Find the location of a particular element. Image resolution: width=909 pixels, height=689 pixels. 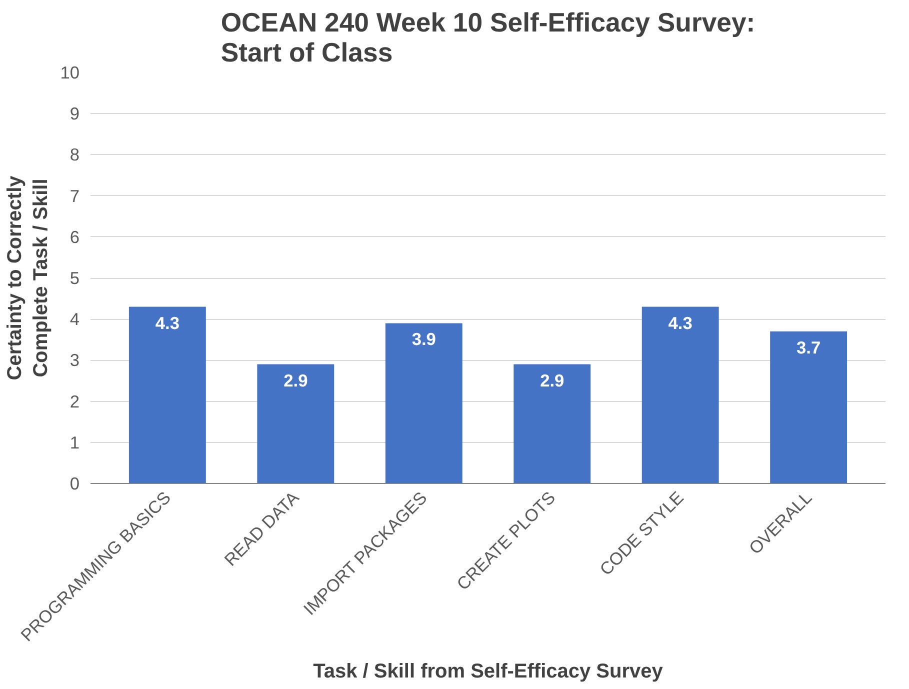

y-tick-label: 9 is located at coordinates (75, 114).